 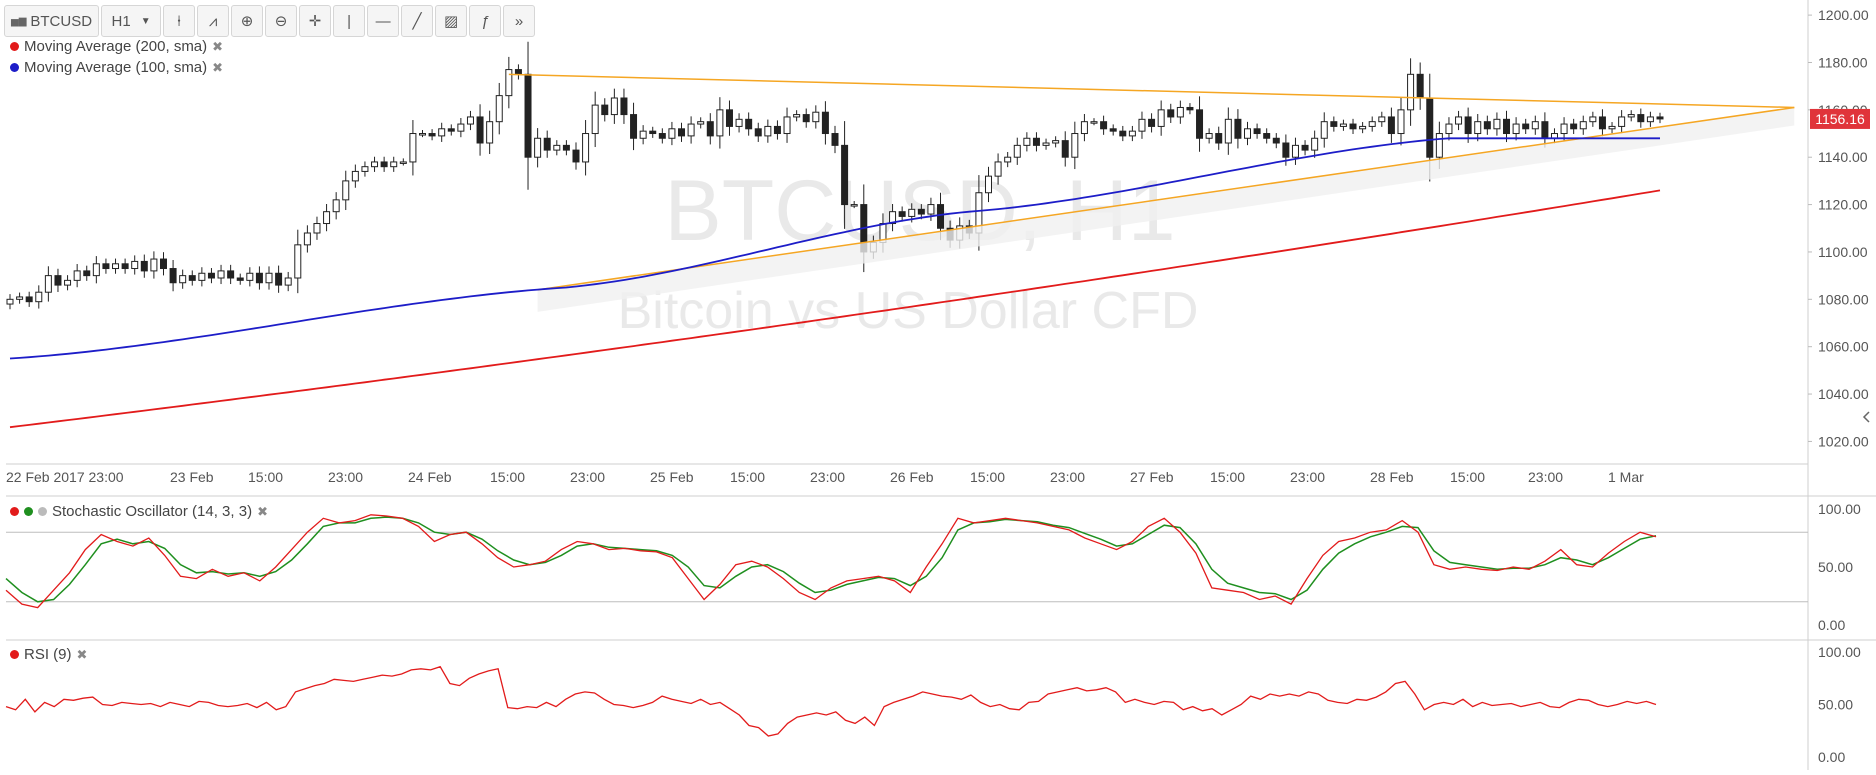 I want to click on time-tick-label: 22 Feb 2017 23:00, so click(x=65, y=477).